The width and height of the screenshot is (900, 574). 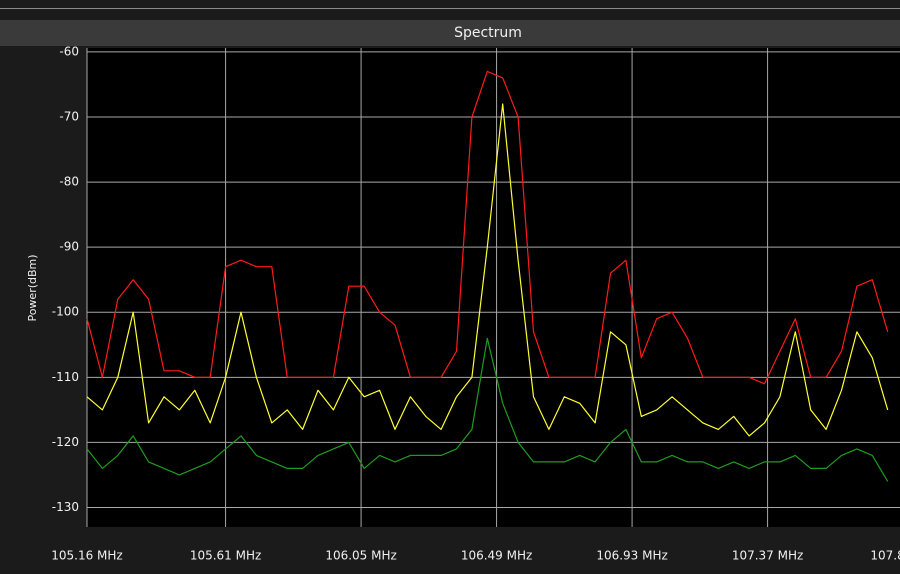 What do you see at coordinates (69, 182) in the screenshot?
I see `y-tick-label: -80` at bounding box center [69, 182].